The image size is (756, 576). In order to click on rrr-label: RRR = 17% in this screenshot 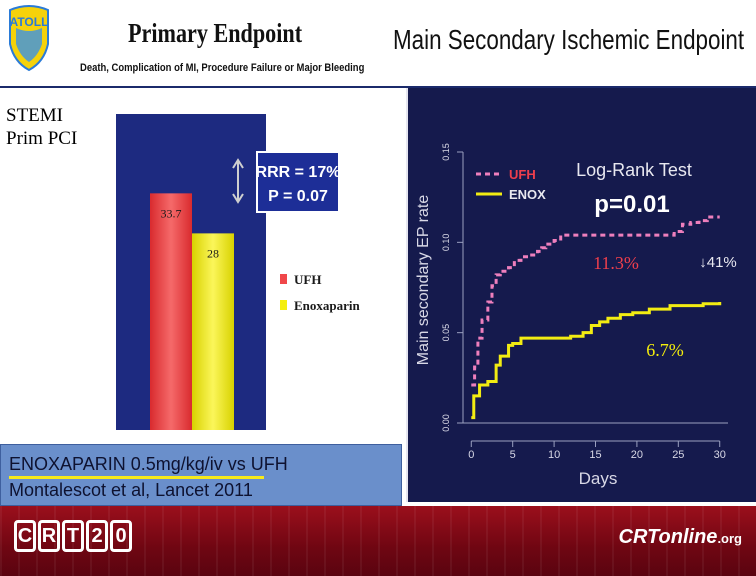, I will do `click(298, 172)`.